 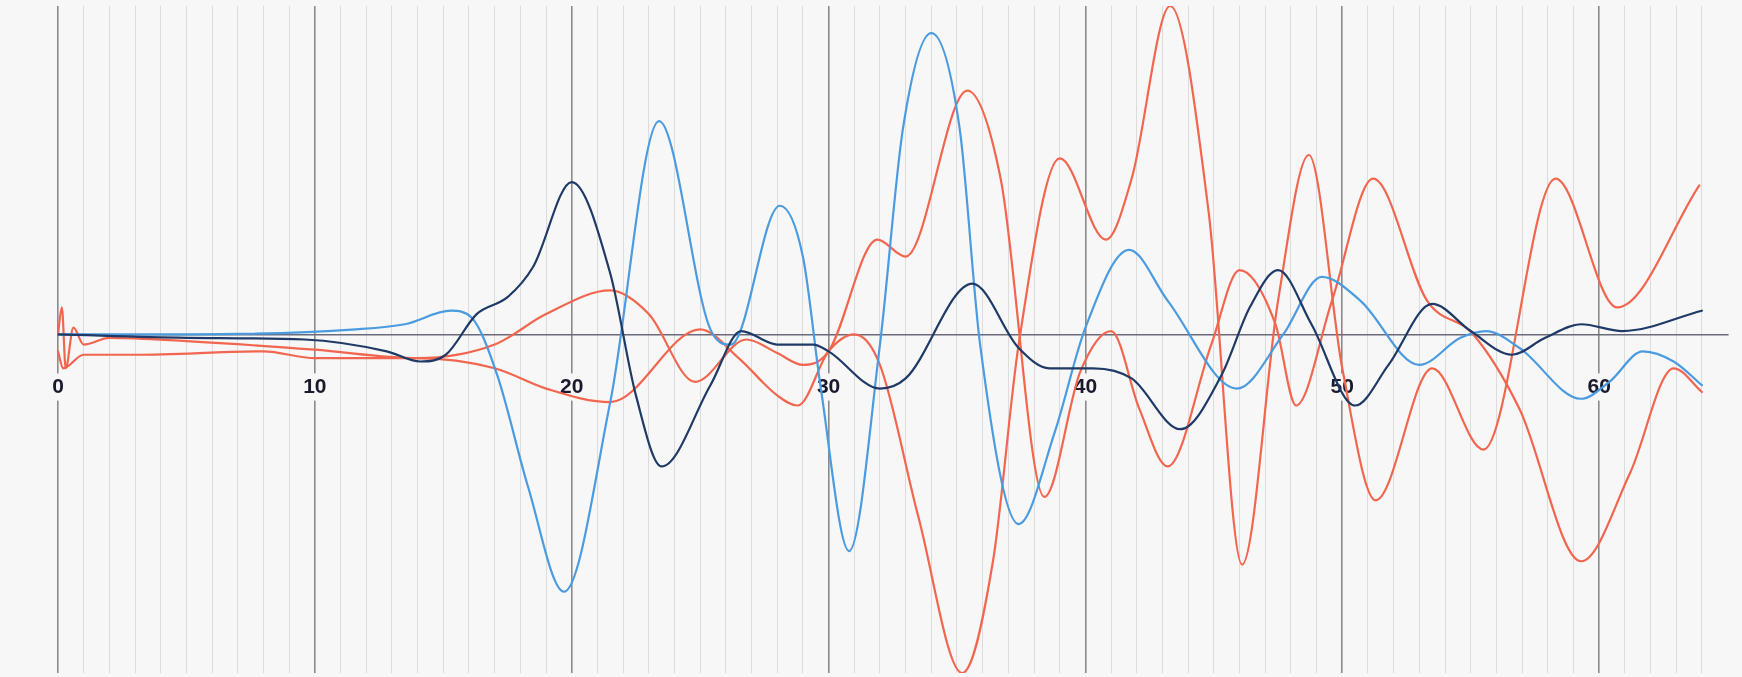 I want to click on x-tick-label: 10, so click(x=315, y=385).